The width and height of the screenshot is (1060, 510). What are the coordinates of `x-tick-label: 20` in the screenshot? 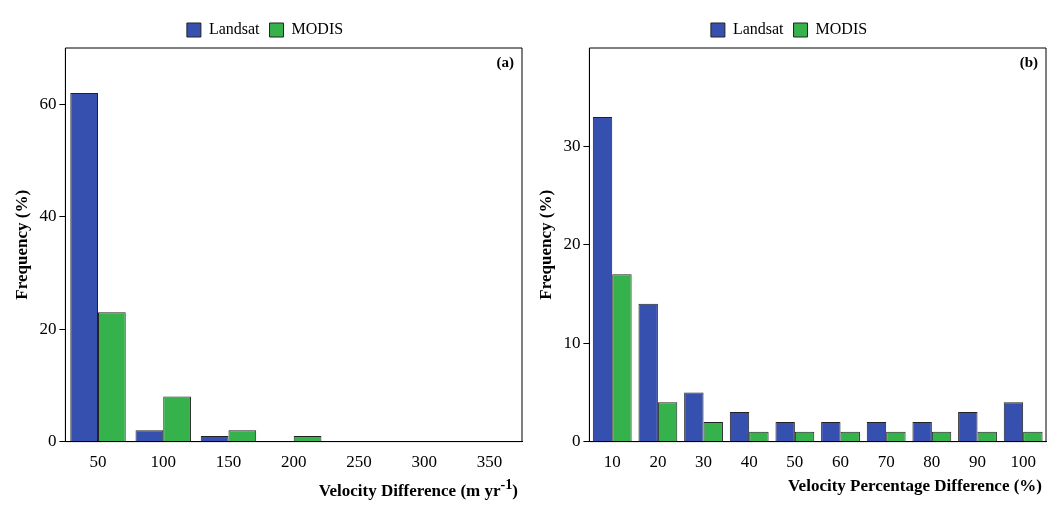 It's located at (658, 462).